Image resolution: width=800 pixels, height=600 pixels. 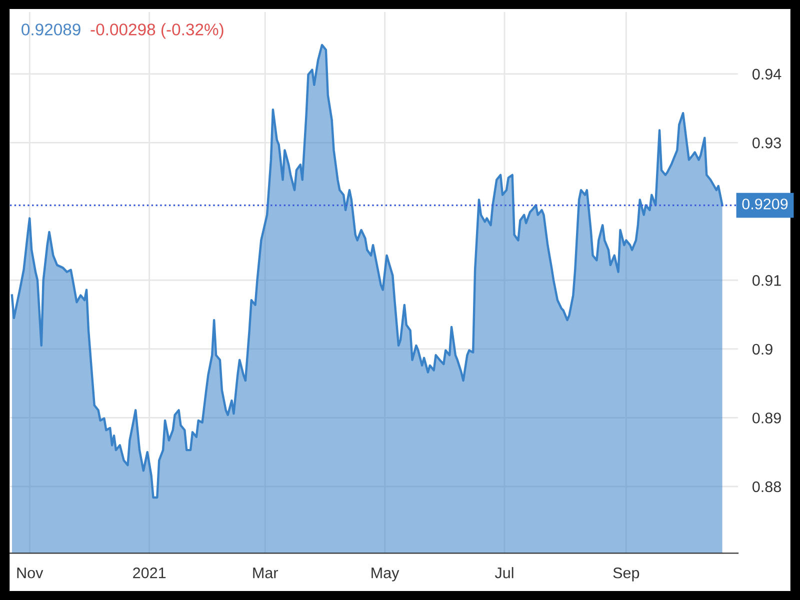 What do you see at coordinates (157, 31) in the screenshot?
I see `annotation: -0.00298 (-0.32%)` at bounding box center [157, 31].